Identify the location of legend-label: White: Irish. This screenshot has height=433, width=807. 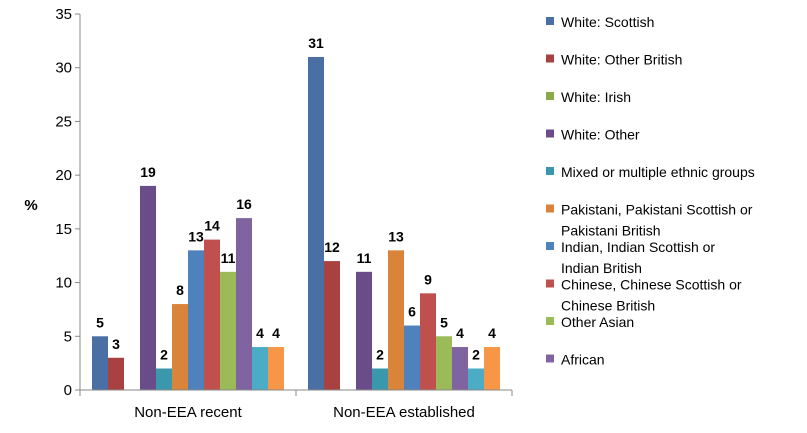
(596, 97).